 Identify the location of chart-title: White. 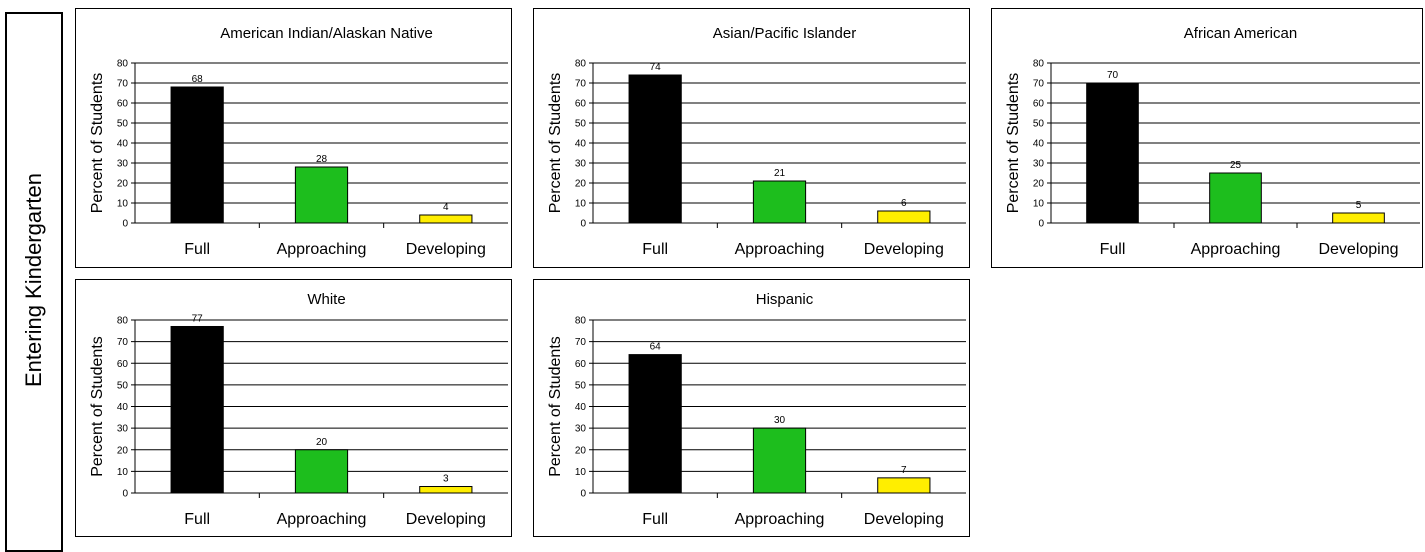
(326, 299).